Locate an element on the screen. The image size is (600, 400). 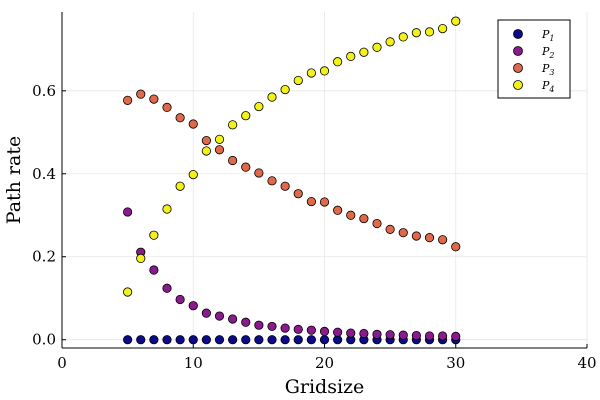
x-tick-label: 10 is located at coordinates (193, 363).